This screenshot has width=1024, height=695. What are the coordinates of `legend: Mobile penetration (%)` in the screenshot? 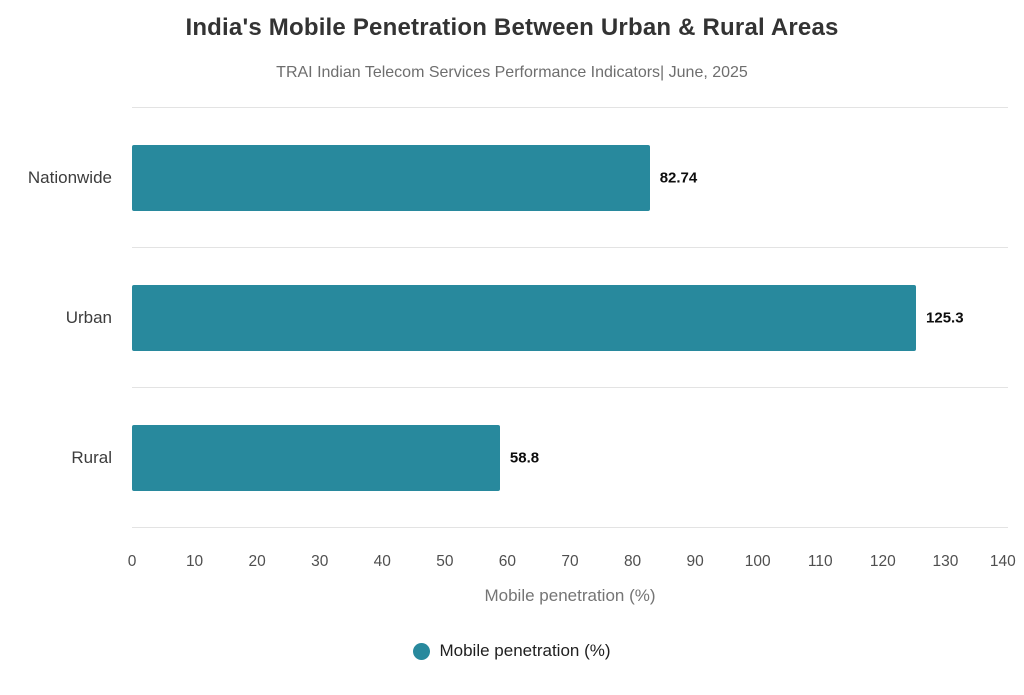 It's located at (512, 651).